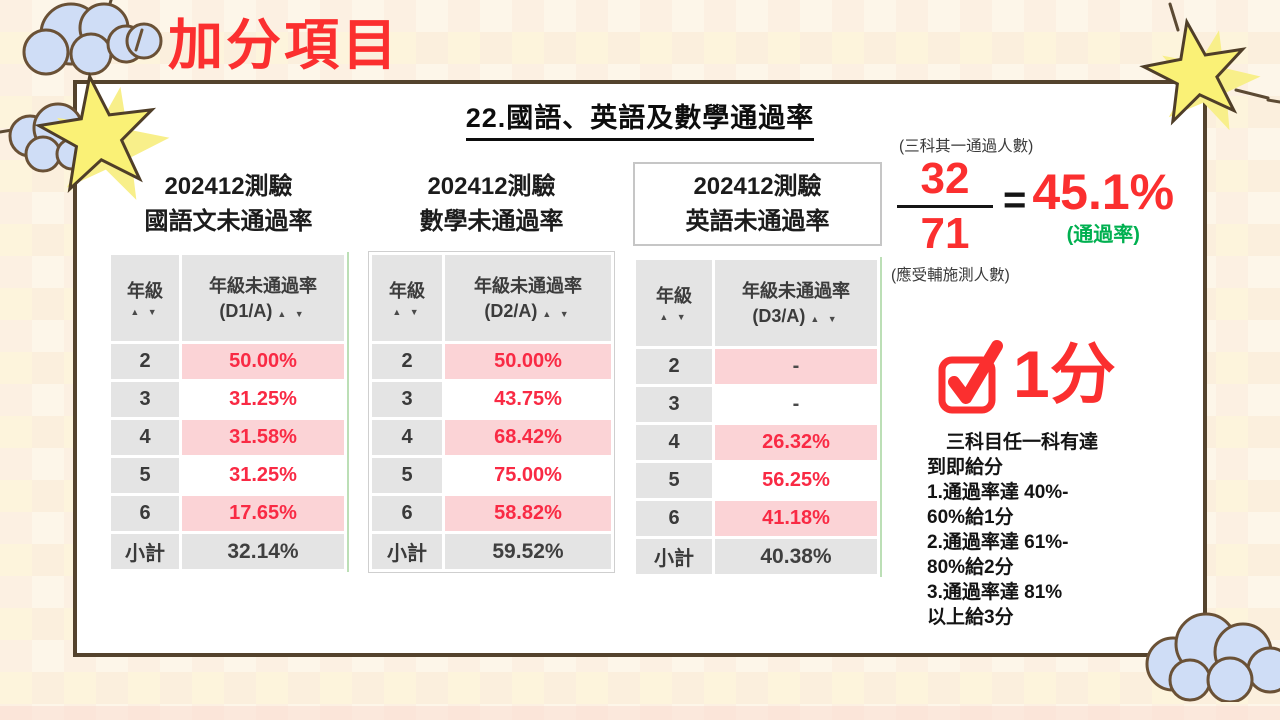  Describe the element at coordinates (491, 204) in the screenshot. I see `table-title-math: 202412測驗 數學未通過率` at that location.